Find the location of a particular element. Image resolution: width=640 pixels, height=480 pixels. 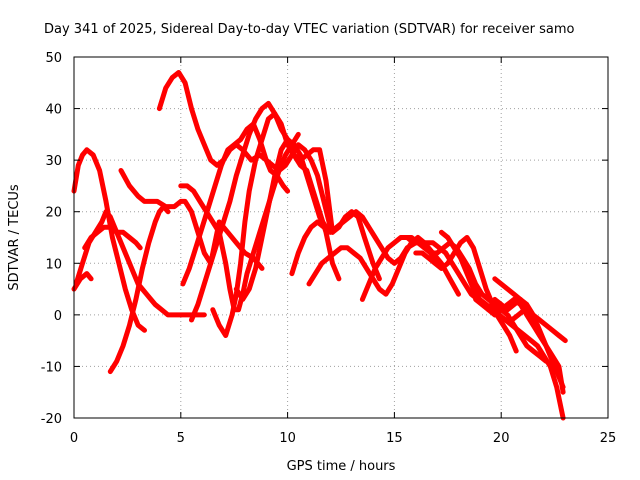

x-tick-label: 5 is located at coordinates (181, 438).